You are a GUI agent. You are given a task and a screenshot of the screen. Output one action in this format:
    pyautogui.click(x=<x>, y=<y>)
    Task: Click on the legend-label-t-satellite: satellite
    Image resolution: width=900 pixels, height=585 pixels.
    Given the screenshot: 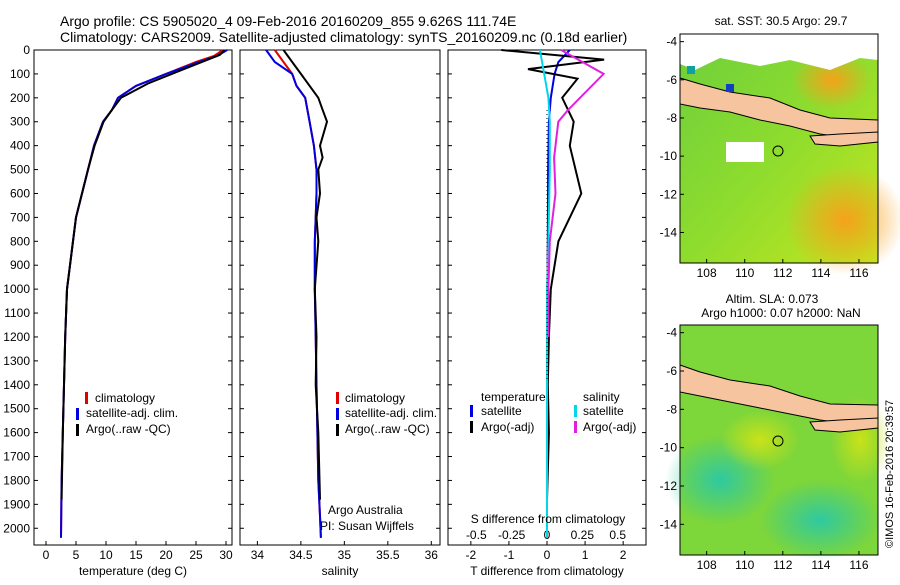 What is the action you would take?
    pyautogui.click(x=501, y=411)
    